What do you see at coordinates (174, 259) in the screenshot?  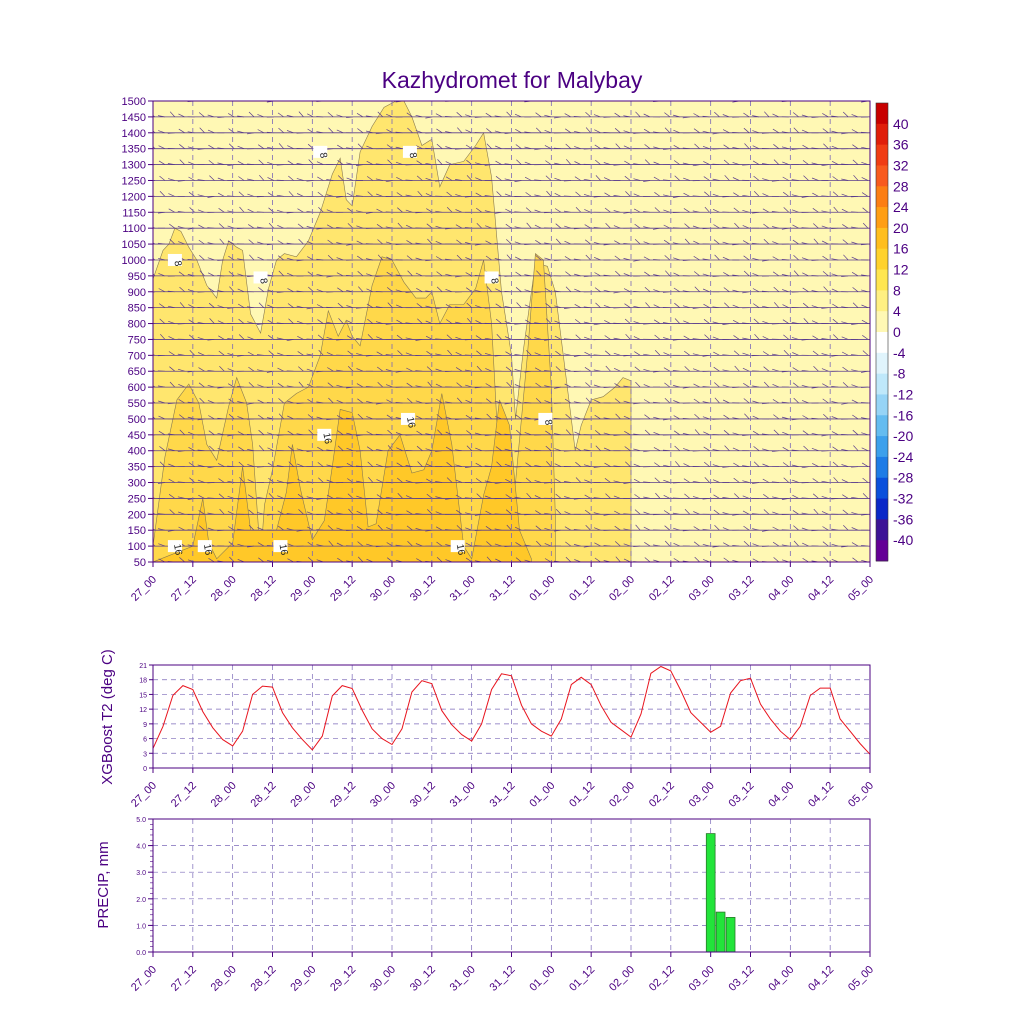 I see `contour-label-box` at bounding box center [174, 259].